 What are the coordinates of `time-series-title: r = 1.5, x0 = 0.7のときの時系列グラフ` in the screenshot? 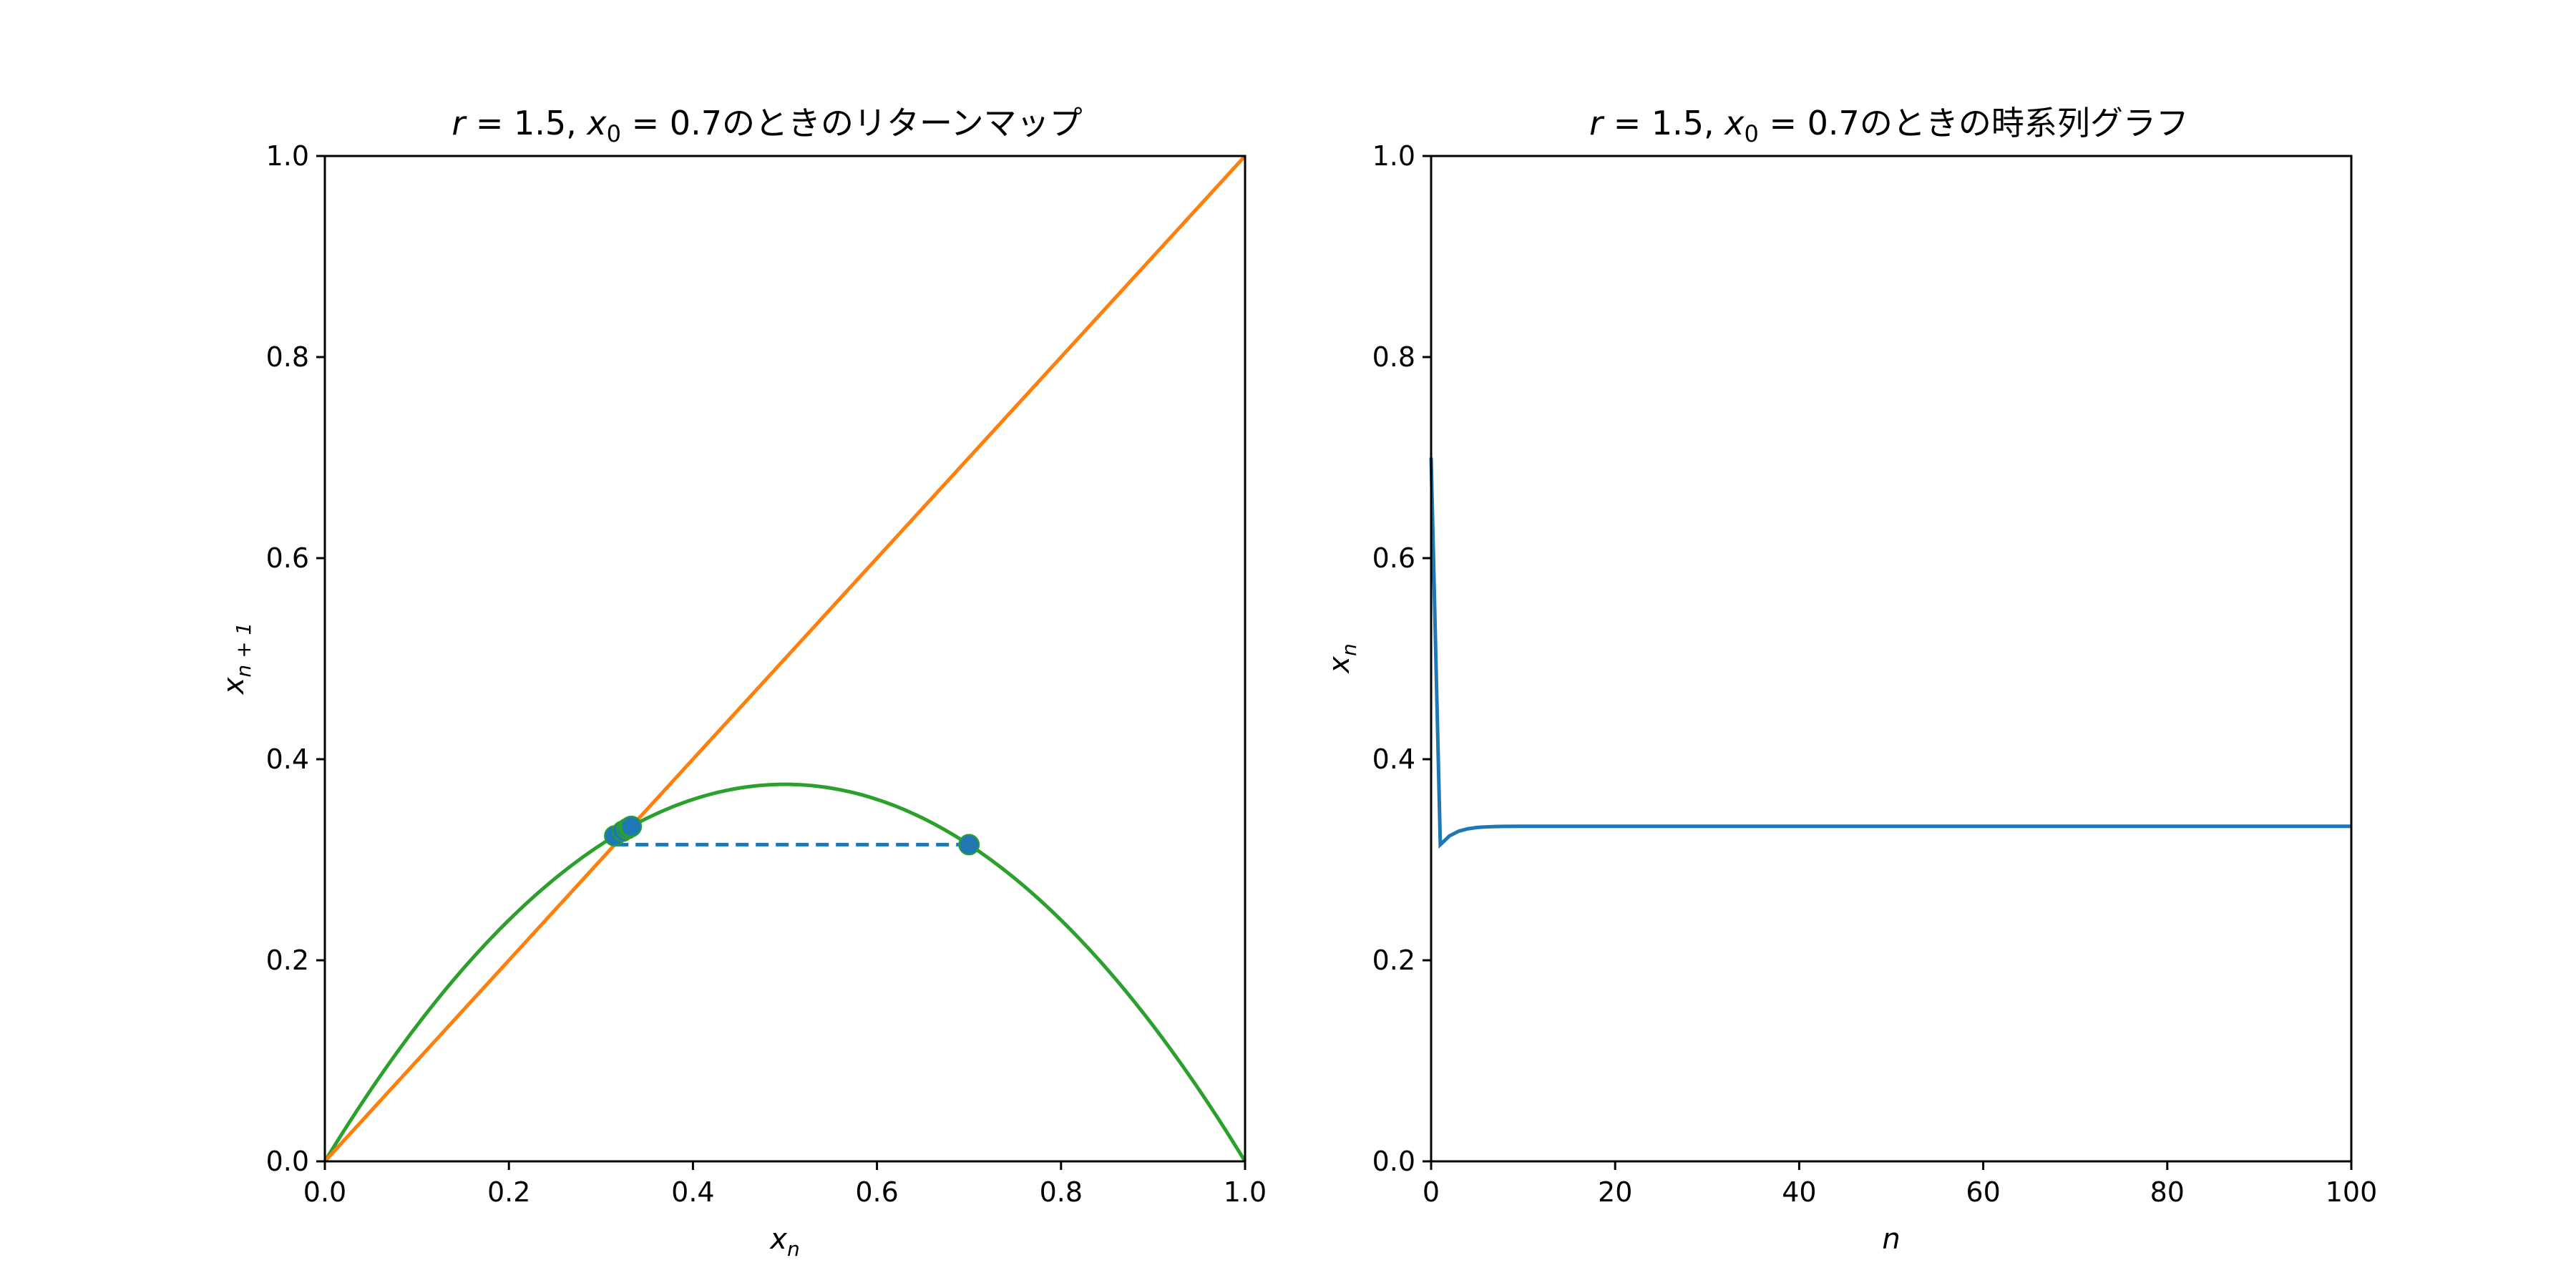 It's located at (1889, 125).